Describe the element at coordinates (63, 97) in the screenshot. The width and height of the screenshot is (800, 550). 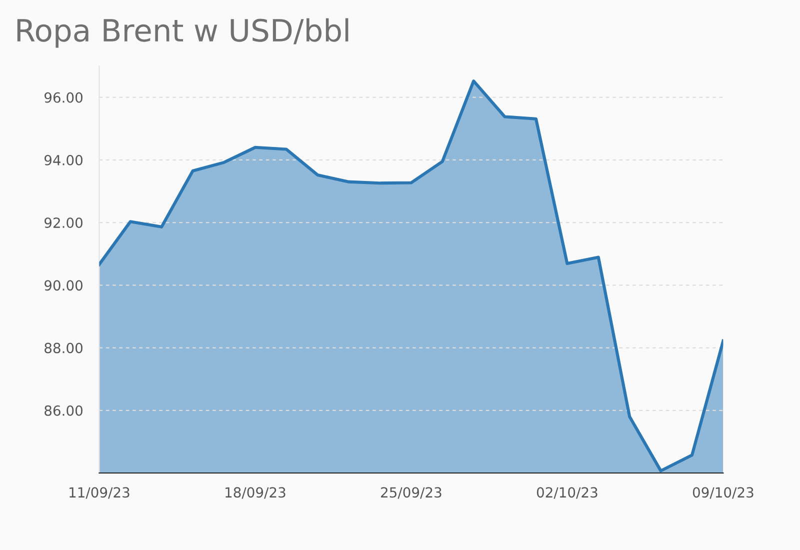
I see `y-tick-label: 96.00` at that location.